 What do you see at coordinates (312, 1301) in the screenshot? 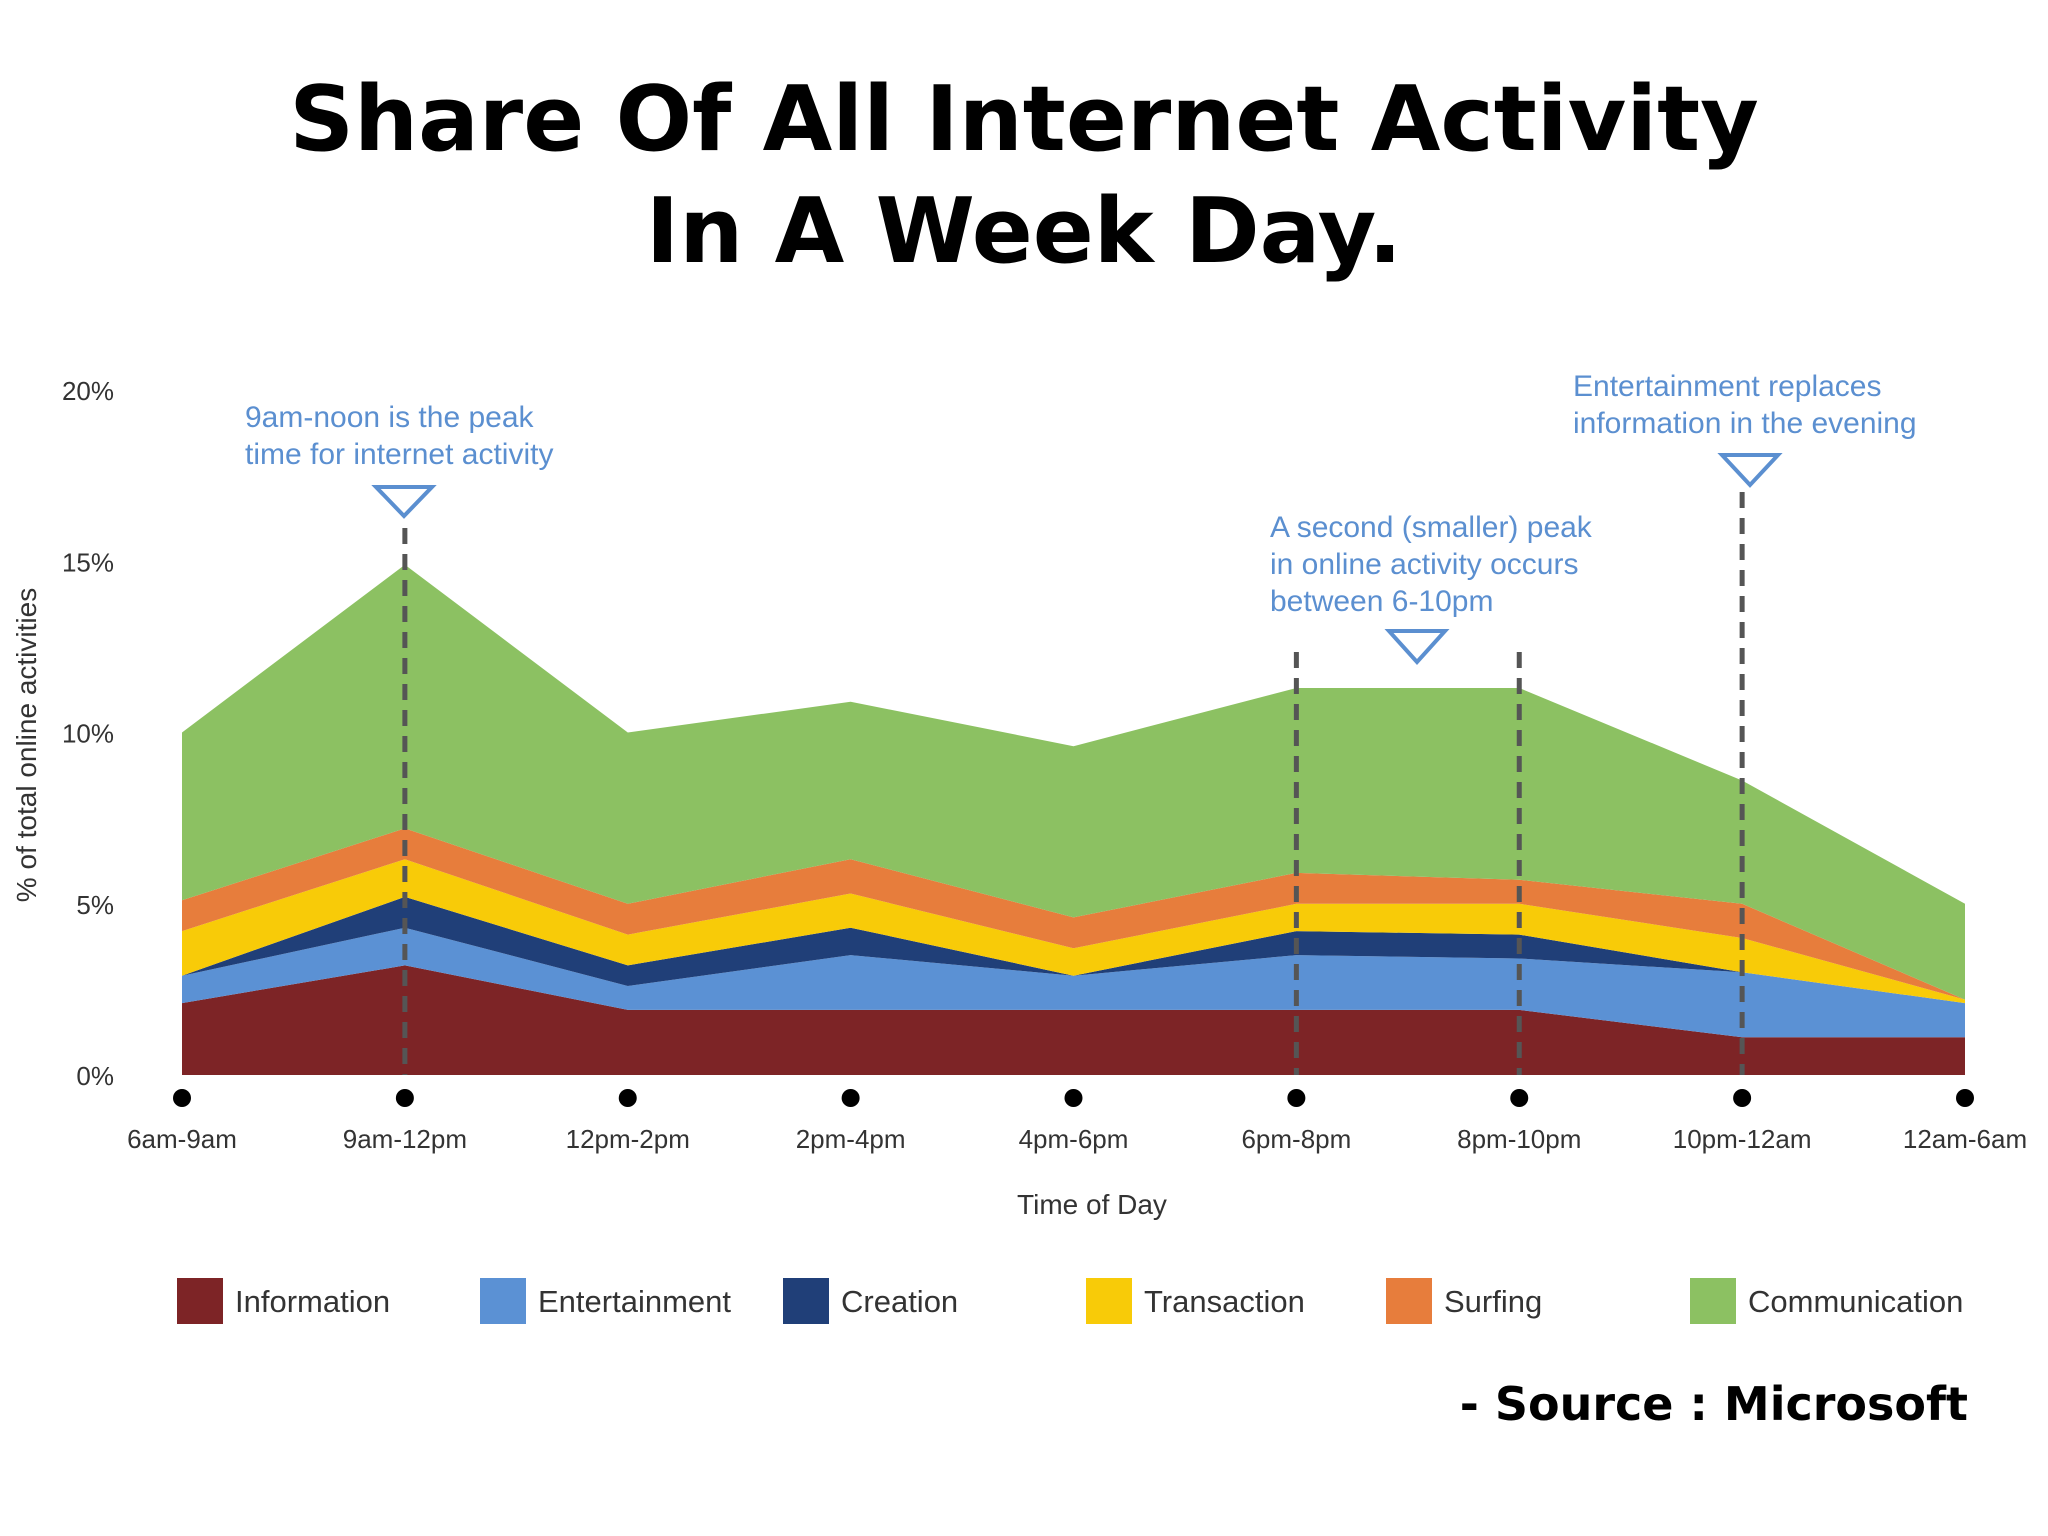
I see `legend-label-information: Information` at bounding box center [312, 1301].